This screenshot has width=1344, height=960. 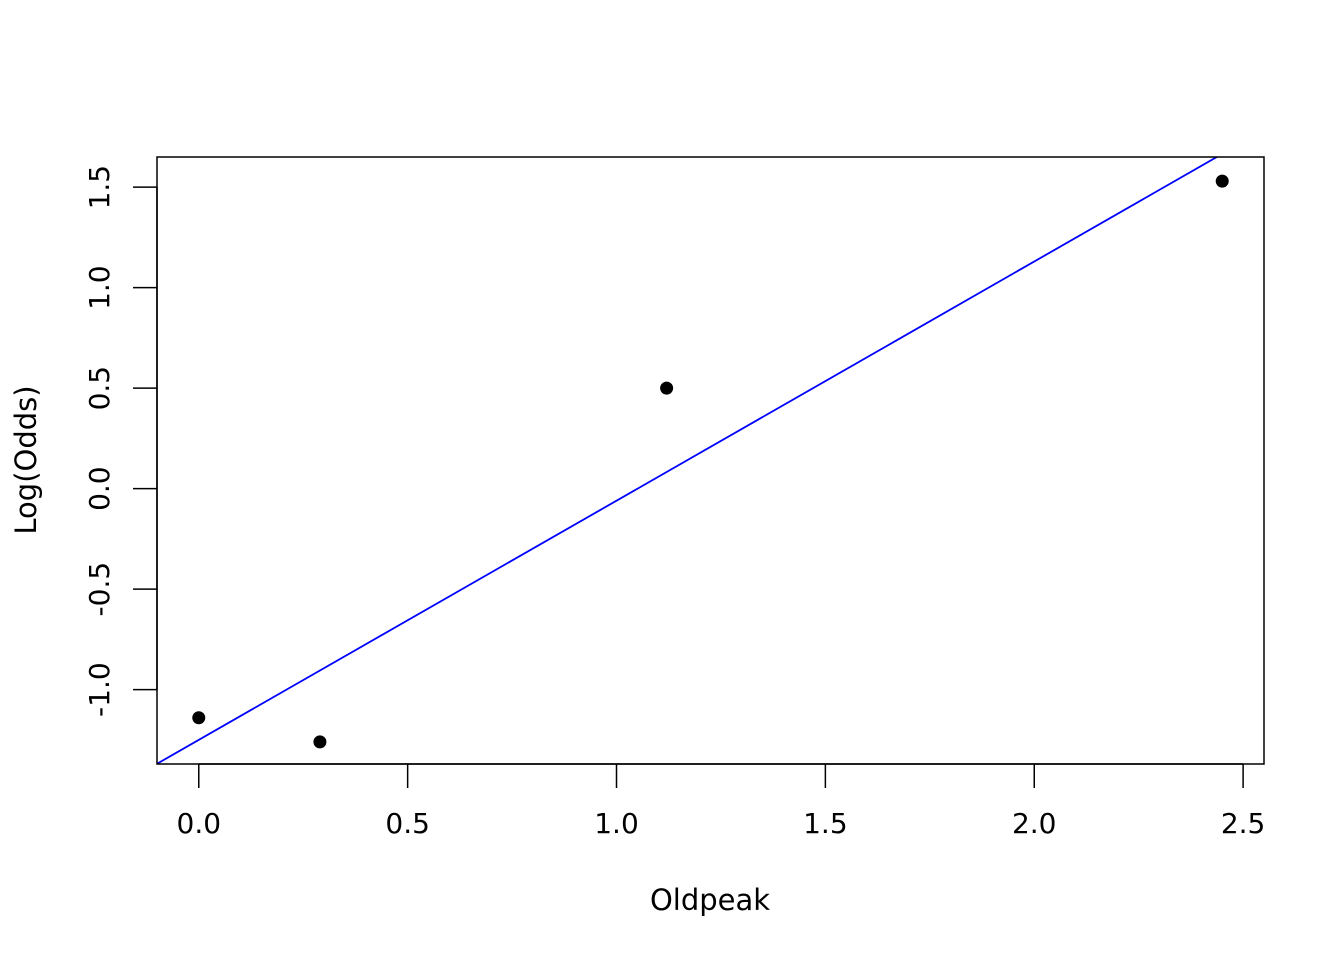 What do you see at coordinates (1243, 823) in the screenshot?
I see `x-tick-label: 2.5` at bounding box center [1243, 823].